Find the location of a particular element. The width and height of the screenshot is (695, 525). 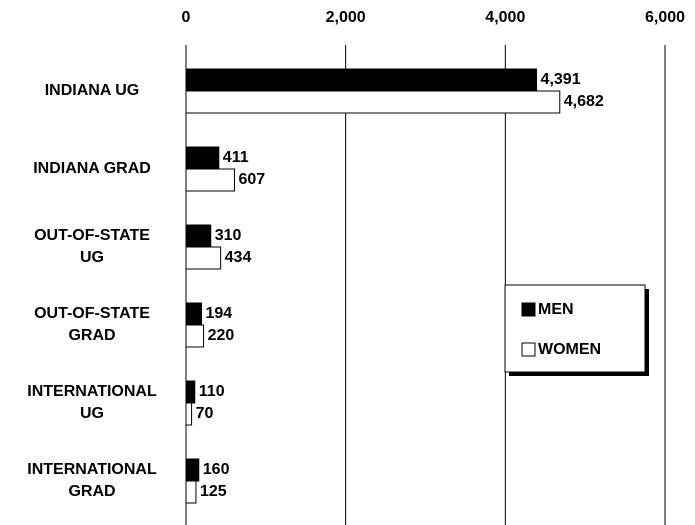

x-tick-label: 2,000 is located at coordinates (346, 17).